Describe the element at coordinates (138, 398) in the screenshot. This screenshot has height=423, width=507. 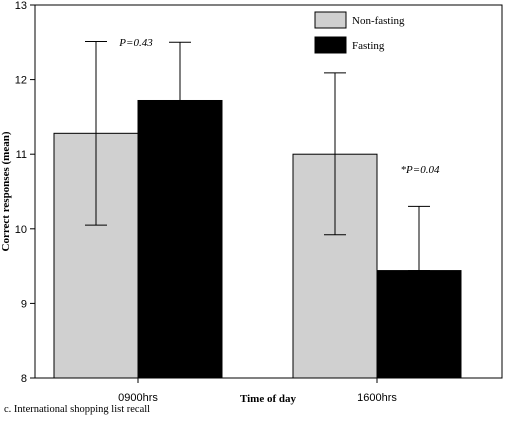
I see `x-tick-label-0900hrs: 0900hrs` at that location.